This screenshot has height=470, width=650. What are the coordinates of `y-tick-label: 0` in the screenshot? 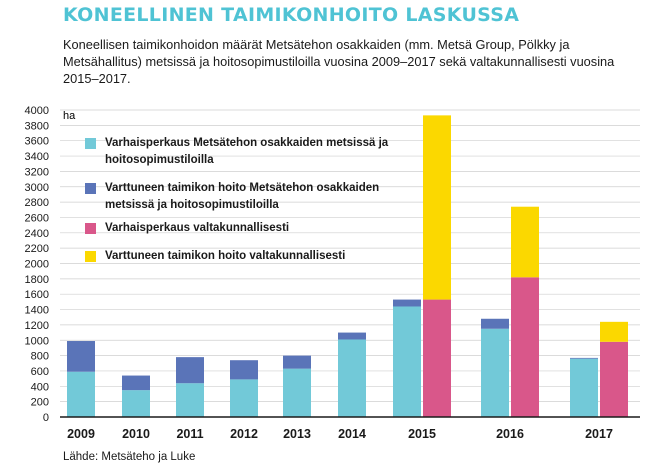 It's located at (46, 418).